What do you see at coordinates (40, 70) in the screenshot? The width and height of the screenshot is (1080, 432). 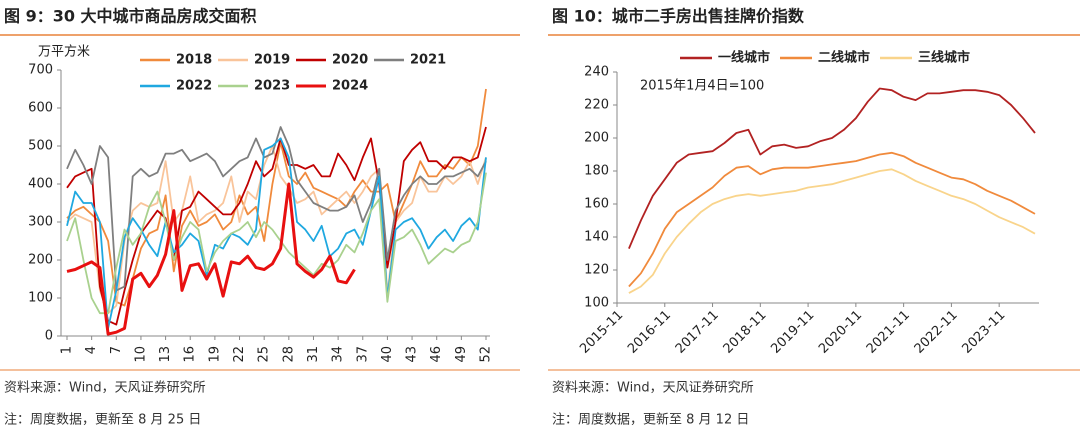 I see `y-tick-label: 700` at bounding box center [40, 70].